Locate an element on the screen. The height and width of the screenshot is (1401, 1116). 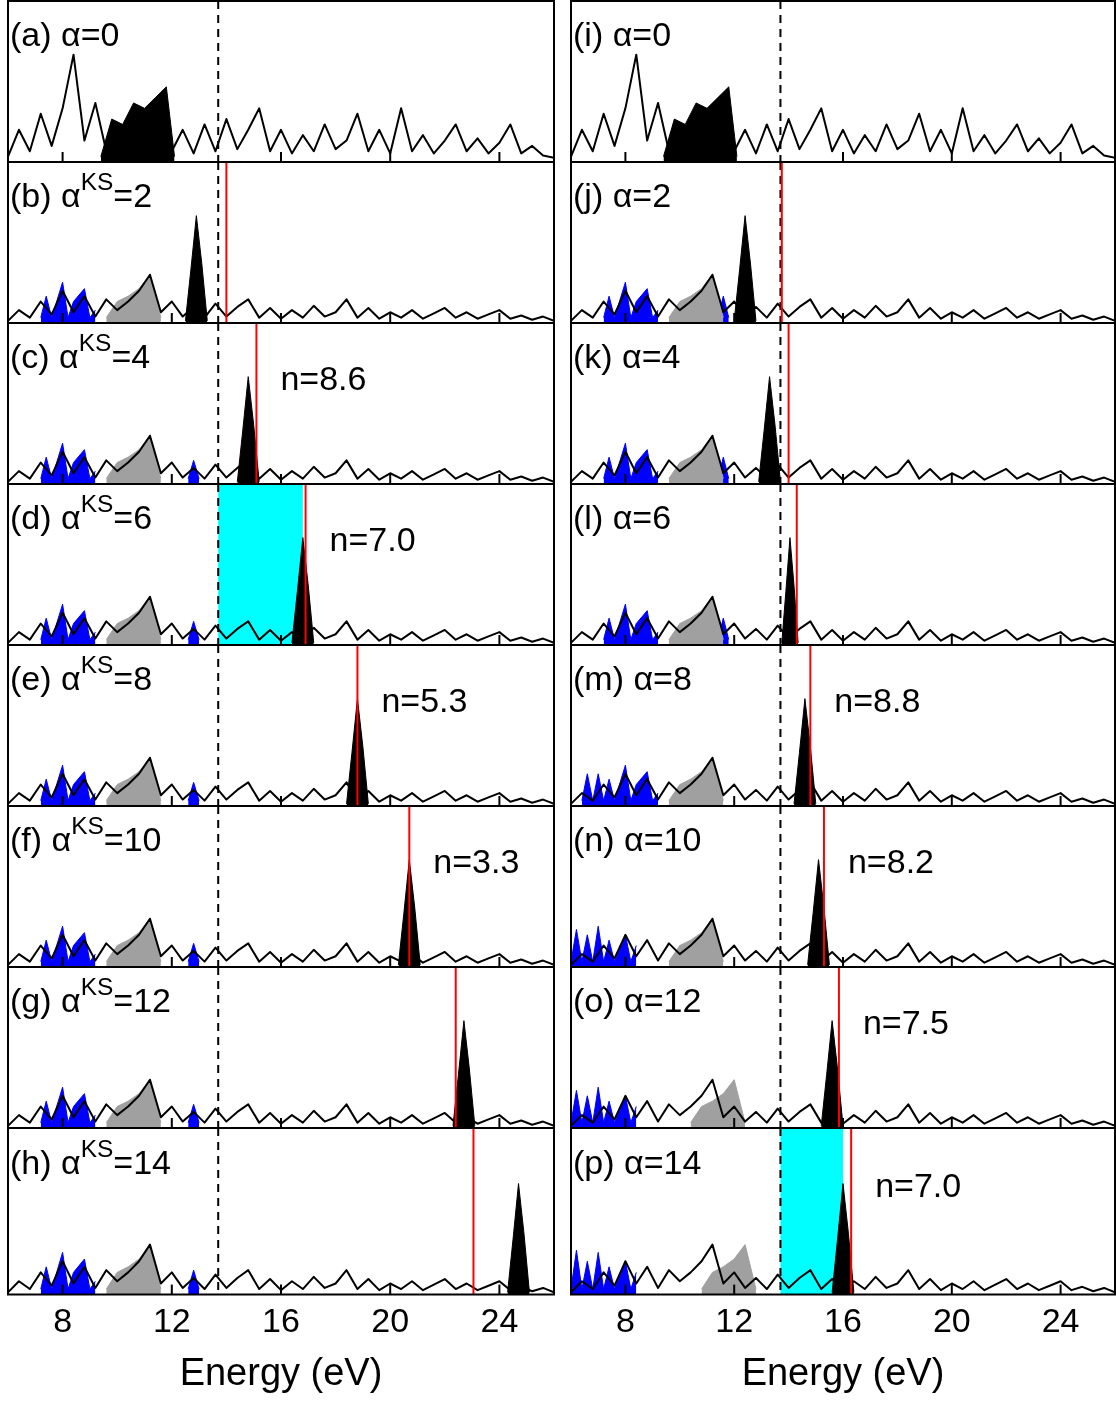
annotation: n=8.8 is located at coordinates (877, 700).